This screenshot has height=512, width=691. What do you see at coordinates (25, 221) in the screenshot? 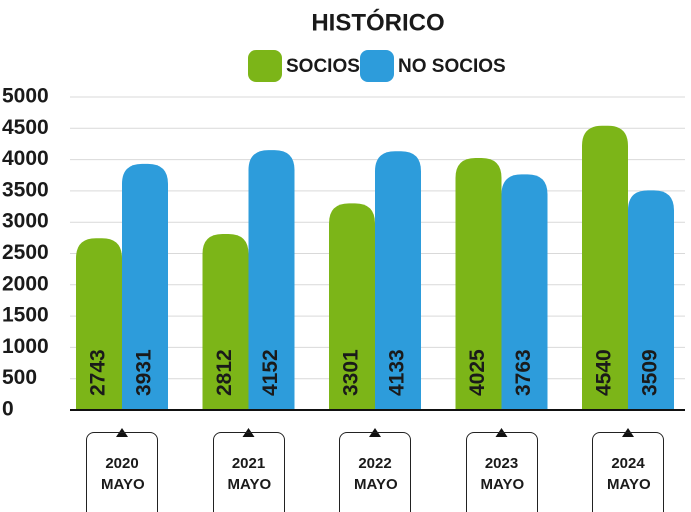
I see `y-tick-label: 3000` at bounding box center [25, 221].